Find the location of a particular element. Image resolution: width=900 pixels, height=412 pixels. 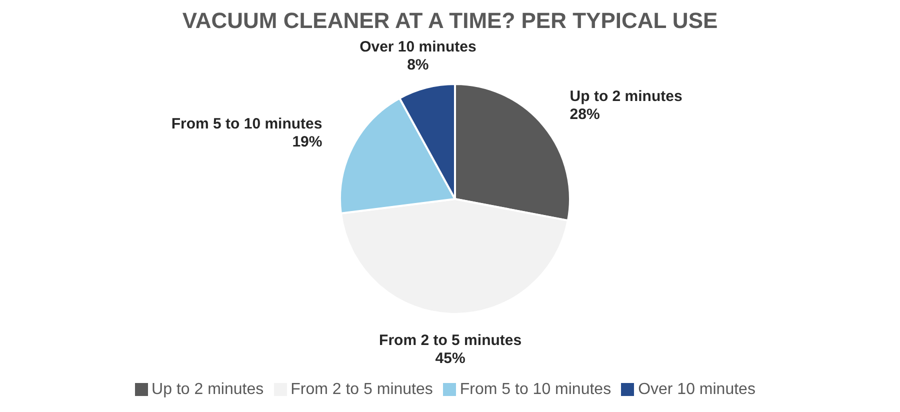

legend-label: From 5 to 10 minutes is located at coordinates (536, 389).